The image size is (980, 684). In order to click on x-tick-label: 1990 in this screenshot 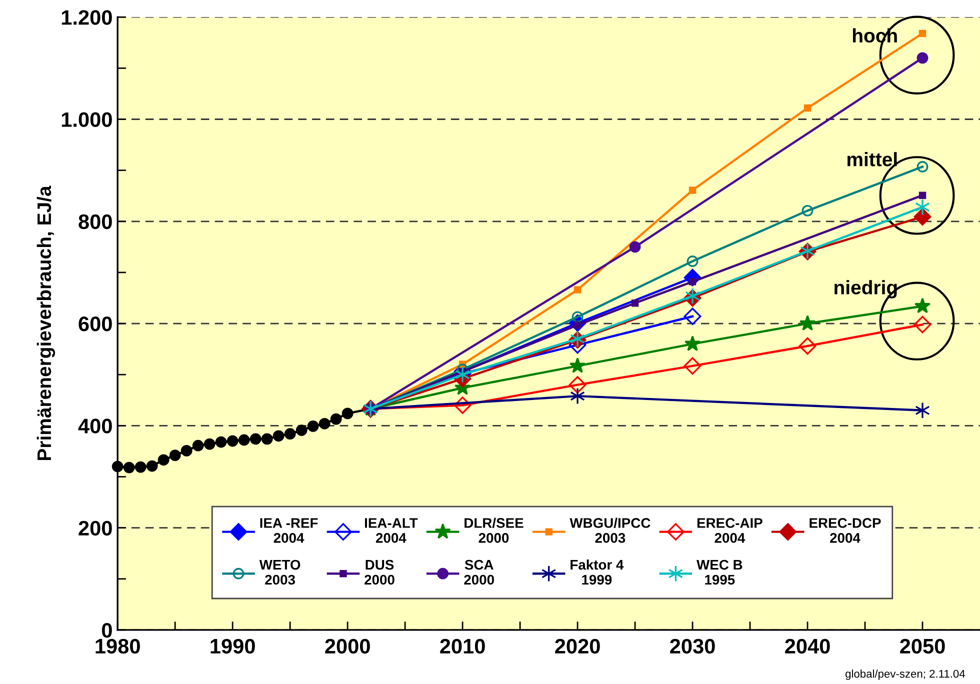, I will do `click(232, 646)`.